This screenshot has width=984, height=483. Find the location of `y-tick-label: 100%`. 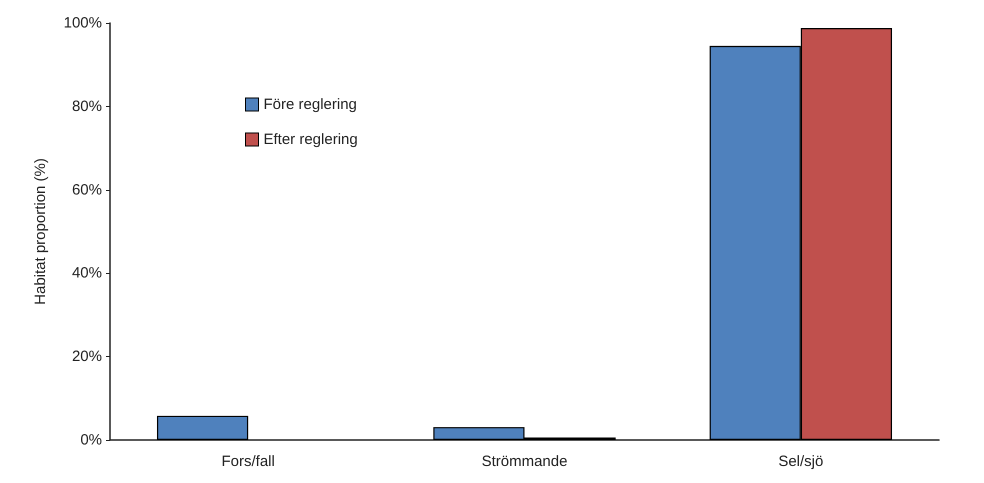

y-tick-label: 100% is located at coordinates (83, 23).